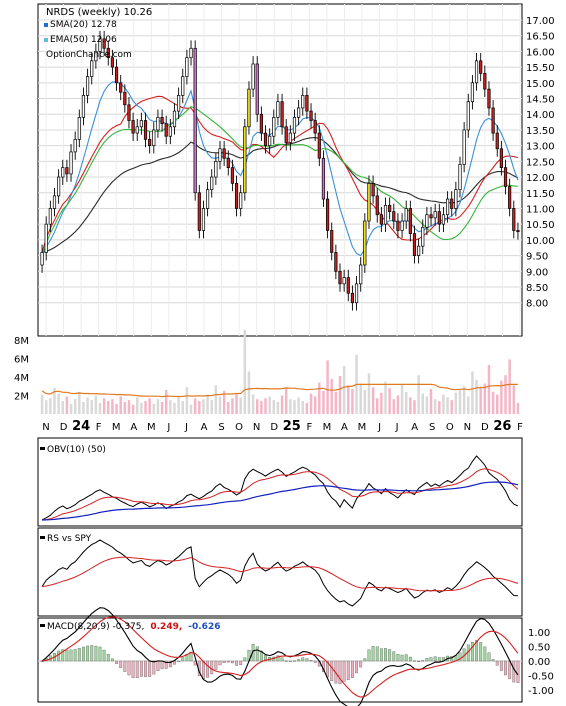  What do you see at coordinates (537, 257) in the screenshot?
I see `price-tick-label: 9.50` at bounding box center [537, 257].